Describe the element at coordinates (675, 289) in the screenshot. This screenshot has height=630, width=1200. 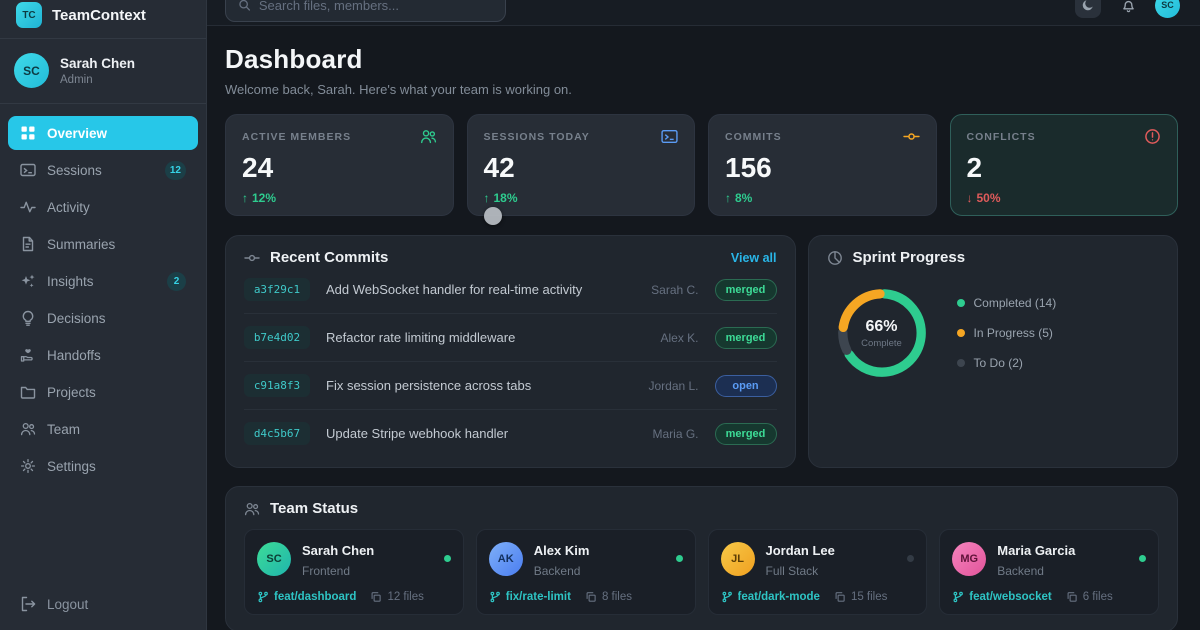
I see `commit-author: Sarah C.` at that location.